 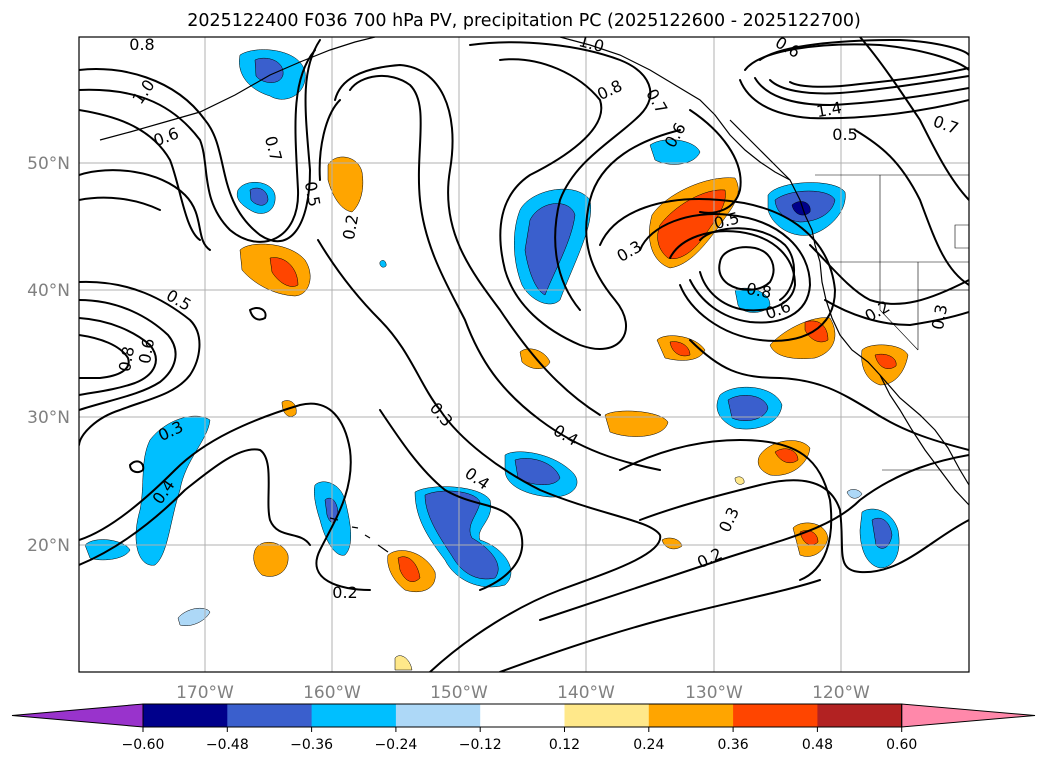 I want to click on baja-coast, so click(x=924, y=440).